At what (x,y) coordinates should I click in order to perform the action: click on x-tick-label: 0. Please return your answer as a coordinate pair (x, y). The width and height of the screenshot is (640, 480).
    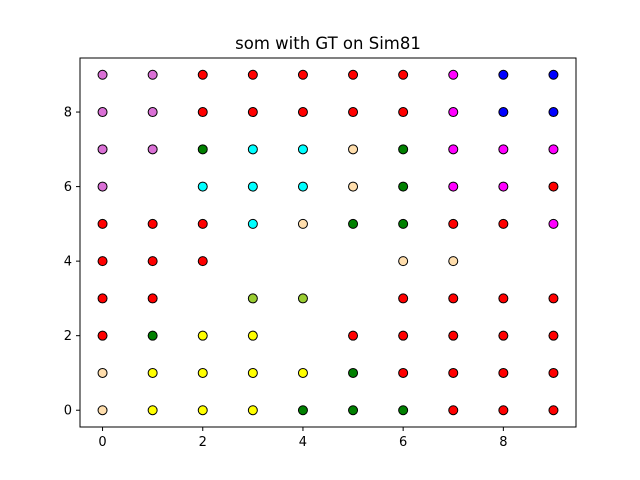
    Looking at the image, I should click on (102, 442).